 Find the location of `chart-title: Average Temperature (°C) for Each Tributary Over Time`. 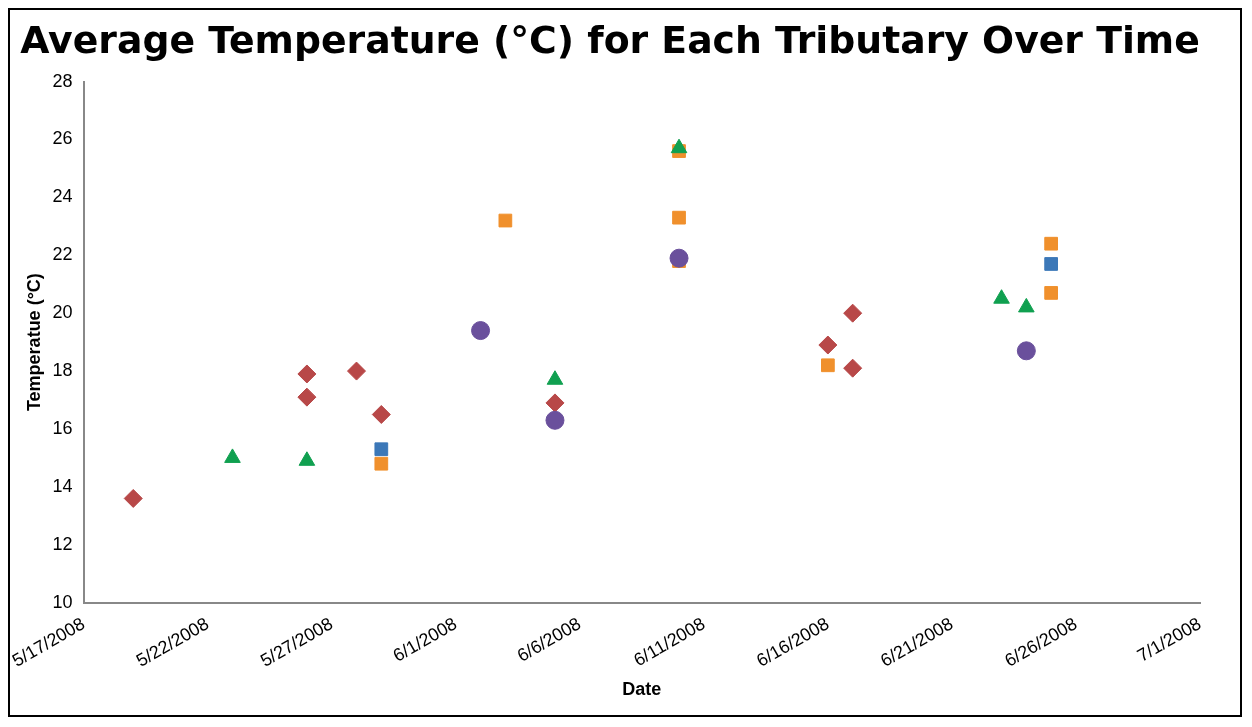

chart-title: Average Temperature (°C) for Each Tributary Over Time is located at coordinates (610, 39).